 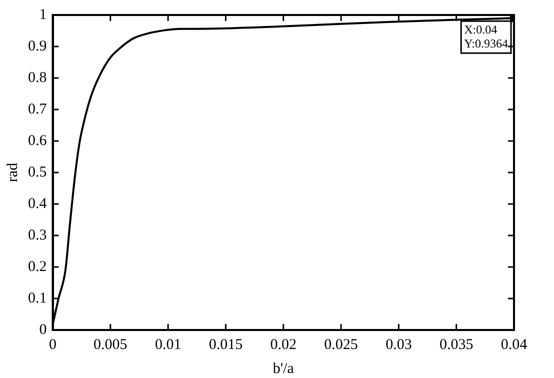 What do you see at coordinates (283, 344) in the screenshot?
I see `x-tick-label: 0.02` at bounding box center [283, 344].